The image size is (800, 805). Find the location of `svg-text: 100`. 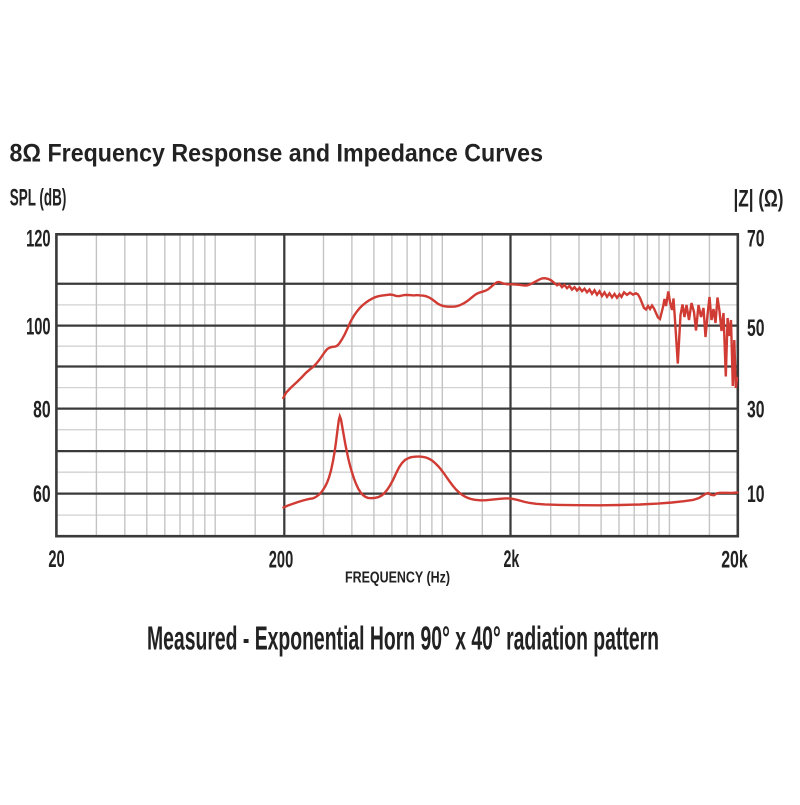

svg-text: 100 is located at coordinates (38, 326).